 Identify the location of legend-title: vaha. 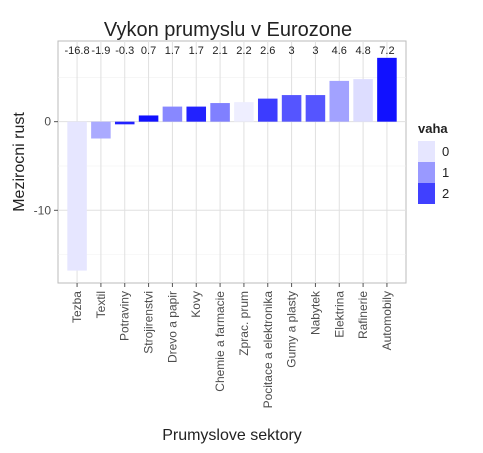
(433, 128).